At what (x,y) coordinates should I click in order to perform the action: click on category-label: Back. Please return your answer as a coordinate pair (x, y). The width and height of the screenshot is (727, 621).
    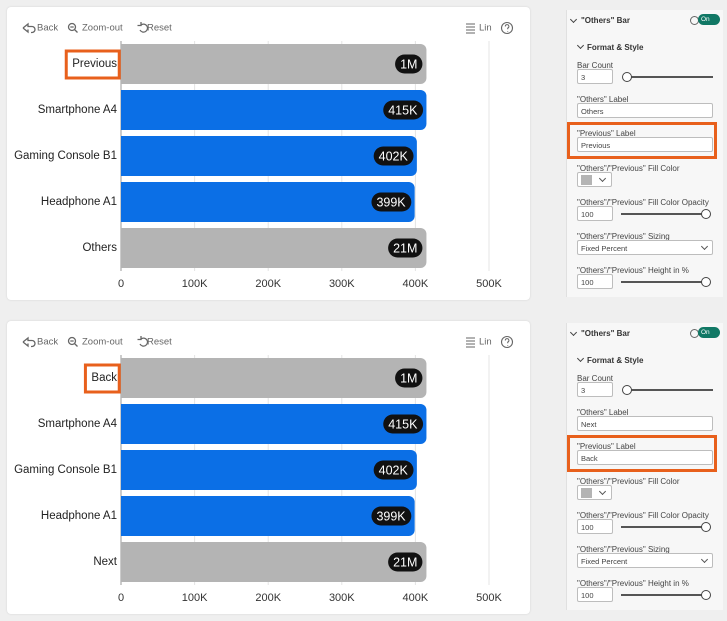
    Looking at the image, I should click on (104, 378).